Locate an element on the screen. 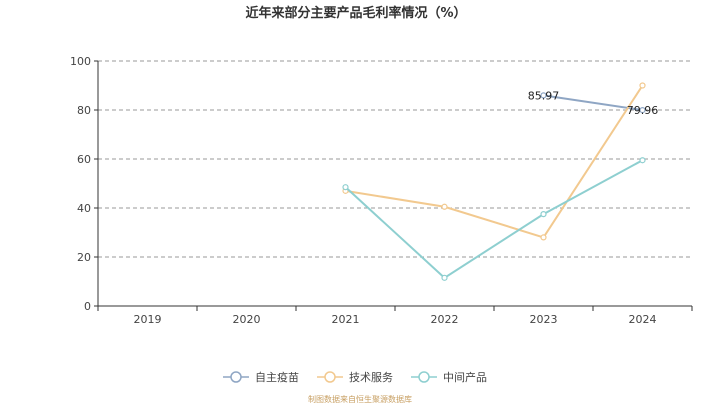 Image resolution: width=720 pixels, height=405 pixels. data-label: 85.97 is located at coordinates (544, 95).